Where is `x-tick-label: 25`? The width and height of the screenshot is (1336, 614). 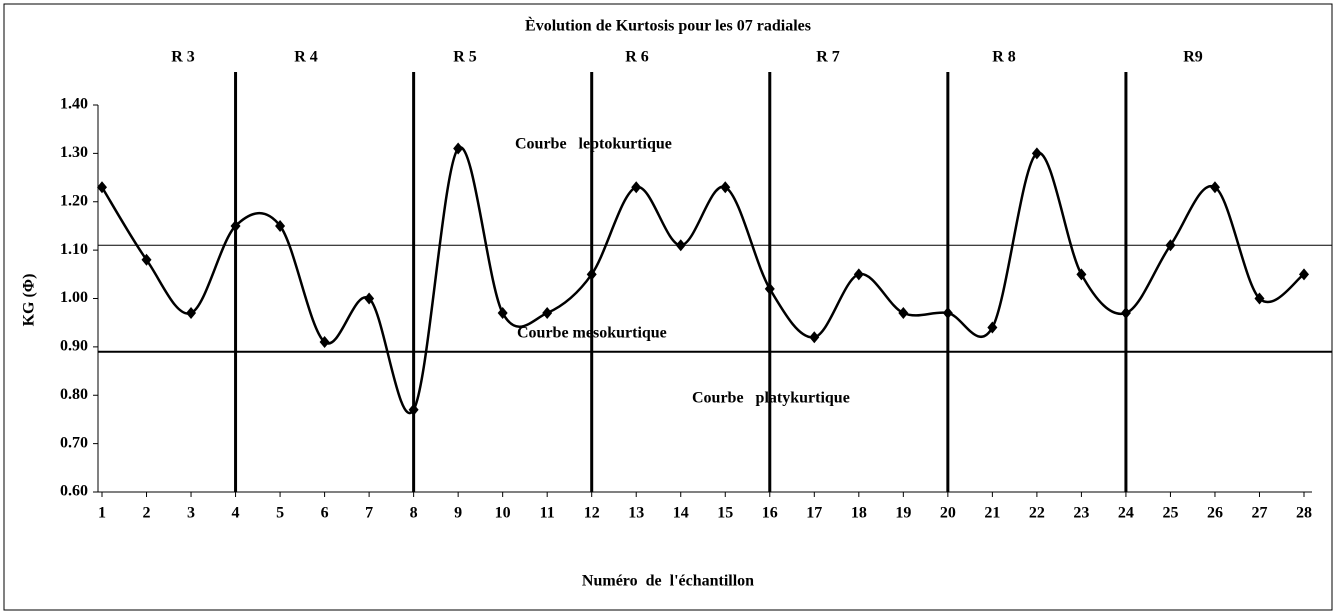 x-tick-label: 25 is located at coordinates (1170, 513).